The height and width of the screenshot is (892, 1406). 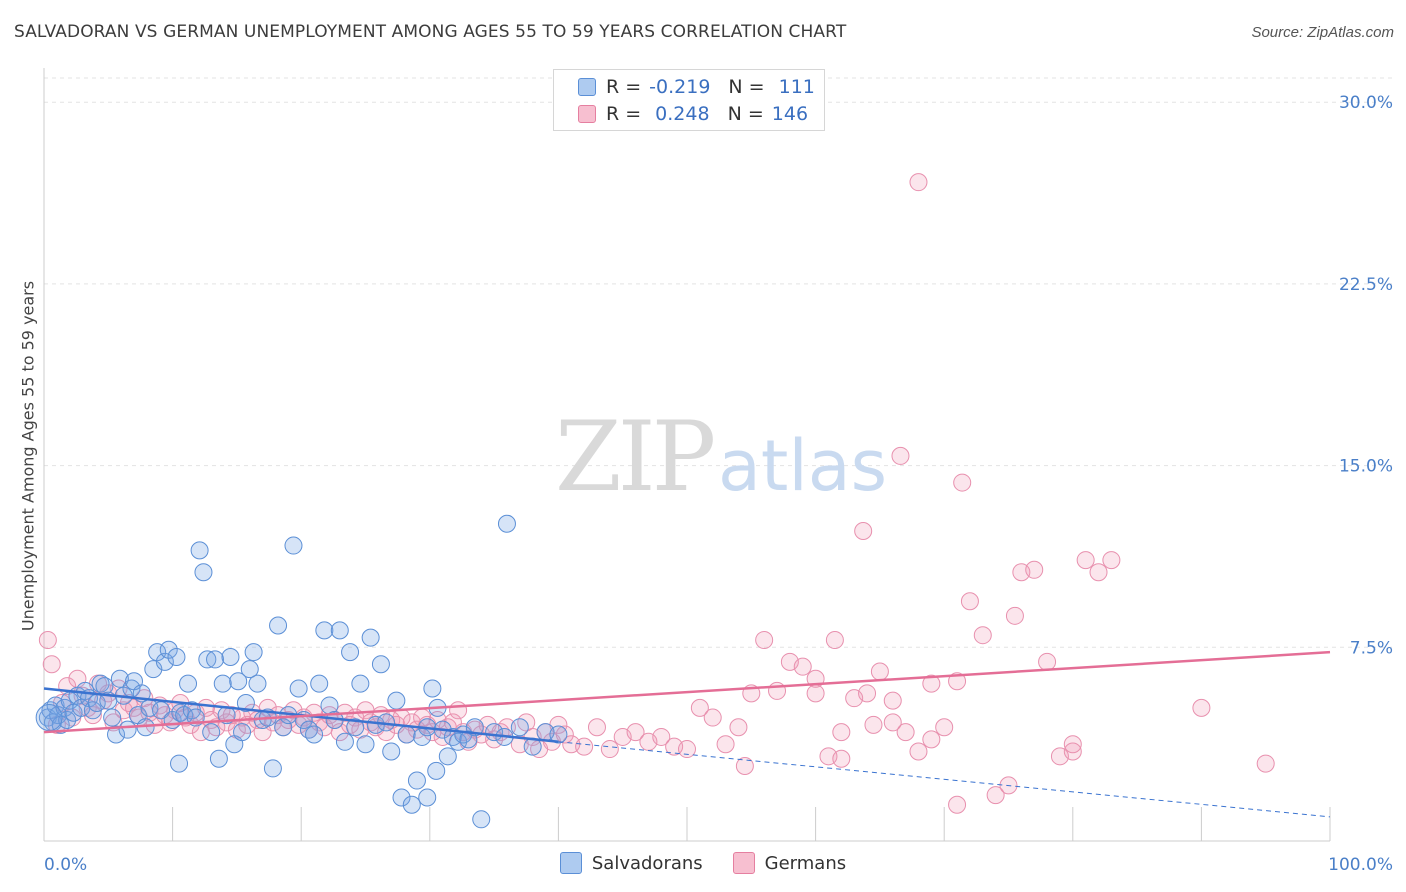 I want to click on series-swatch-salvadorans, so click(x=570, y=863).